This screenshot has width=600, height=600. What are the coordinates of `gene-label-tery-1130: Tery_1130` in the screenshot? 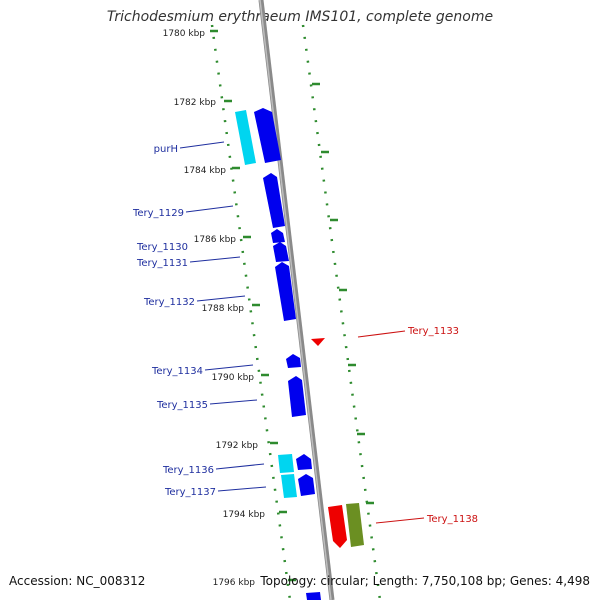 It's located at (162, 247).